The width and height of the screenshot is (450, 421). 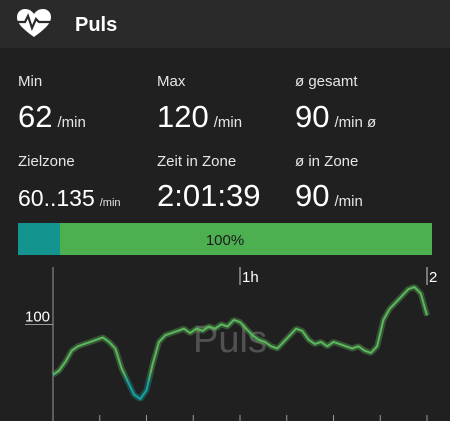 What do you see at coordinates (433, 277) in the screenshot?
I see `x-tick-label: 2` at bounding box center [433, 277].